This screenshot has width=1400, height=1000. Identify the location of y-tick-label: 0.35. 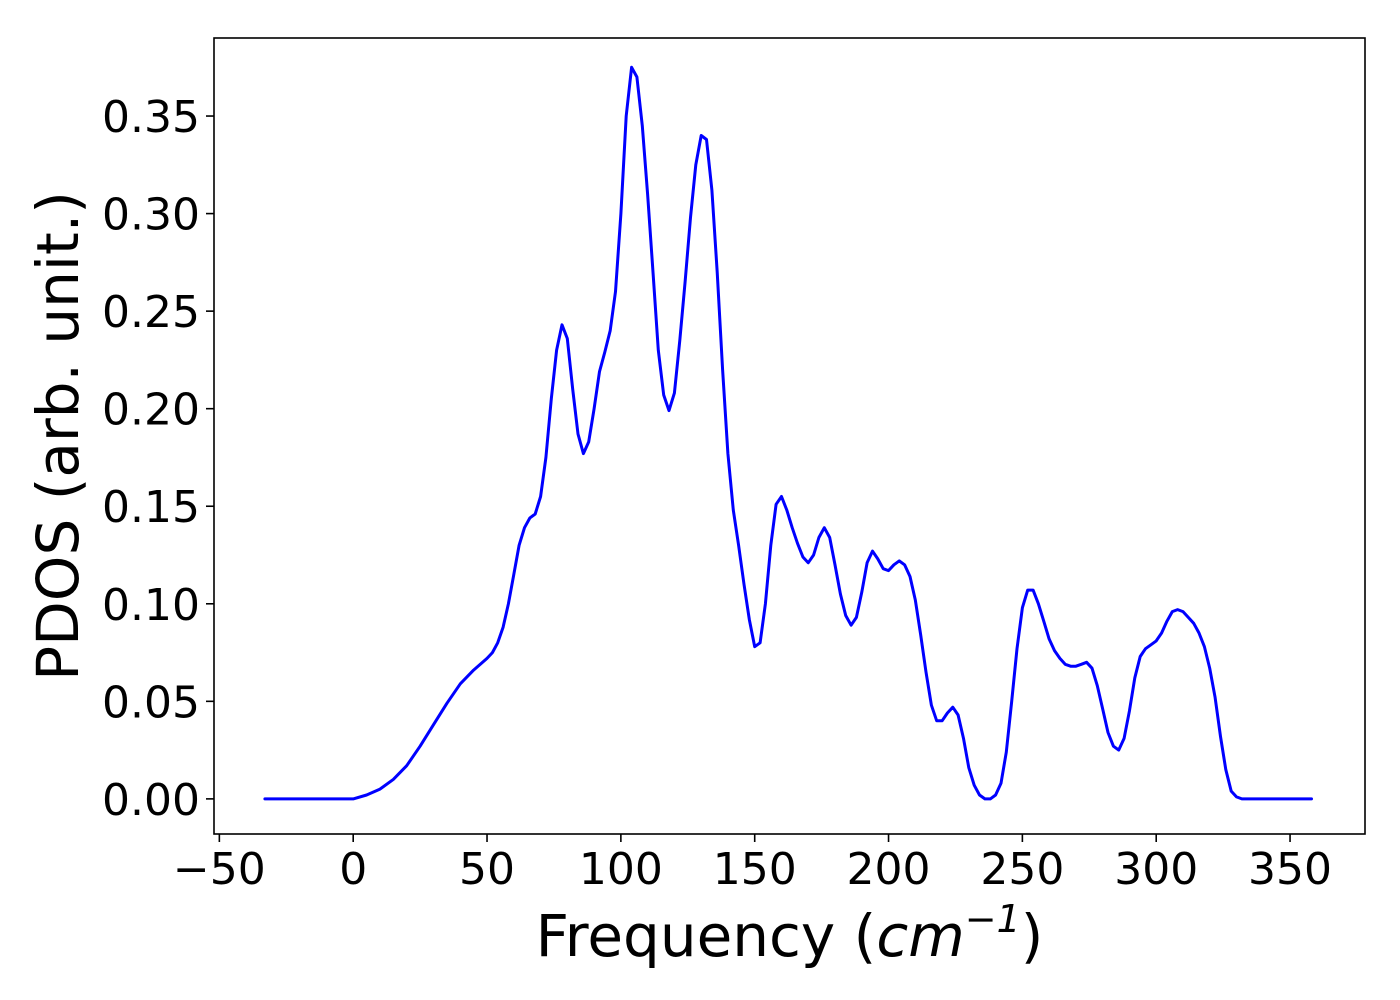
(151, 117).